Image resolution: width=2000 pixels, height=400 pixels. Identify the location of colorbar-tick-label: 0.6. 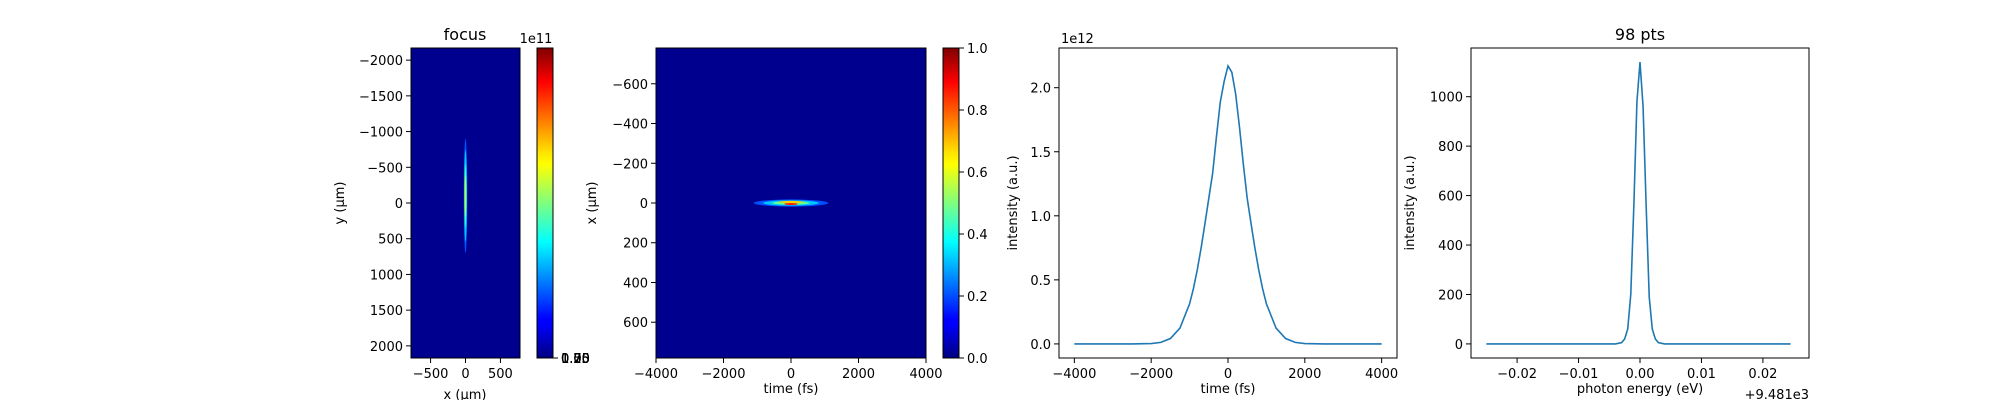
(977, 173).